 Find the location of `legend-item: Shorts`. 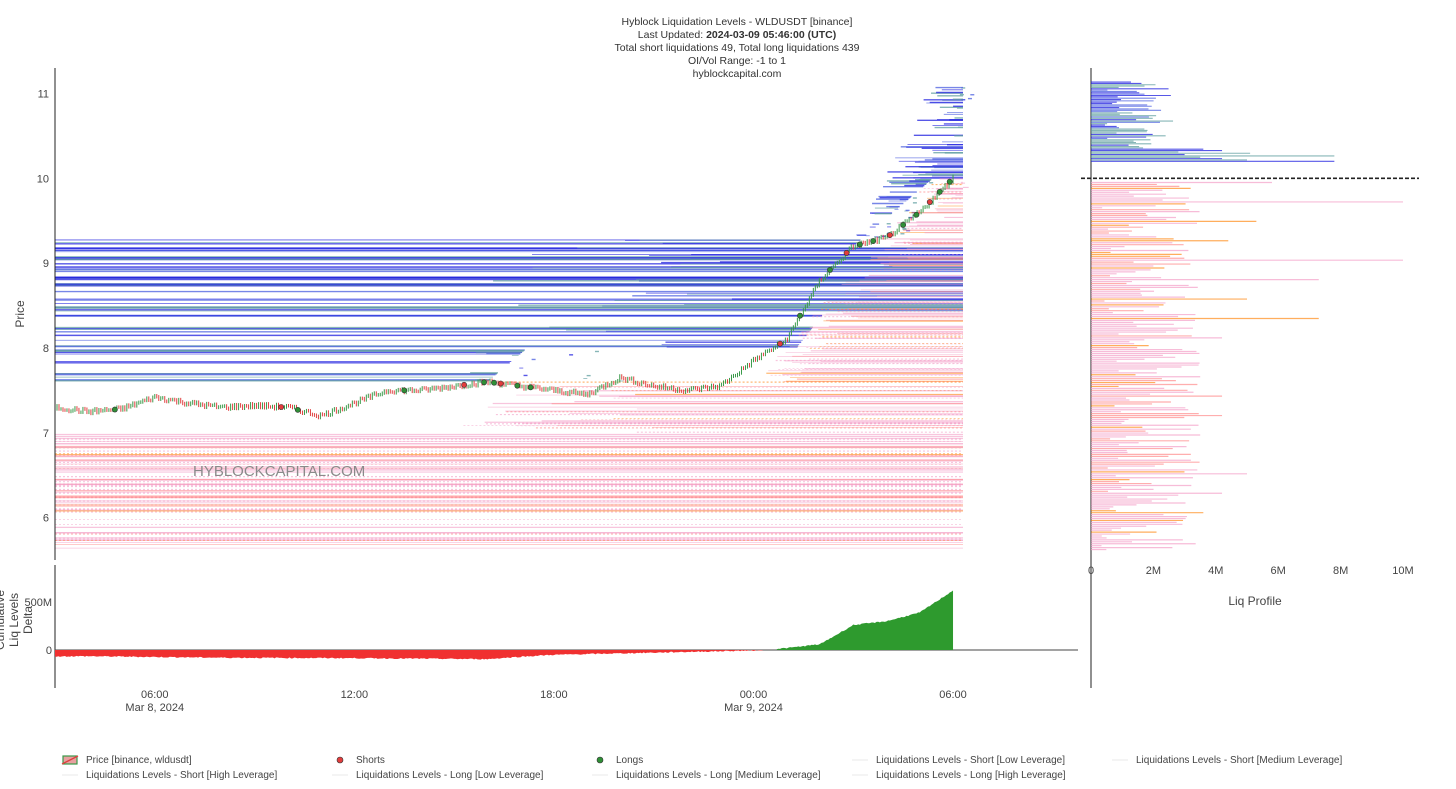

legend-item: Shorts is located at coordinates (357, 760).